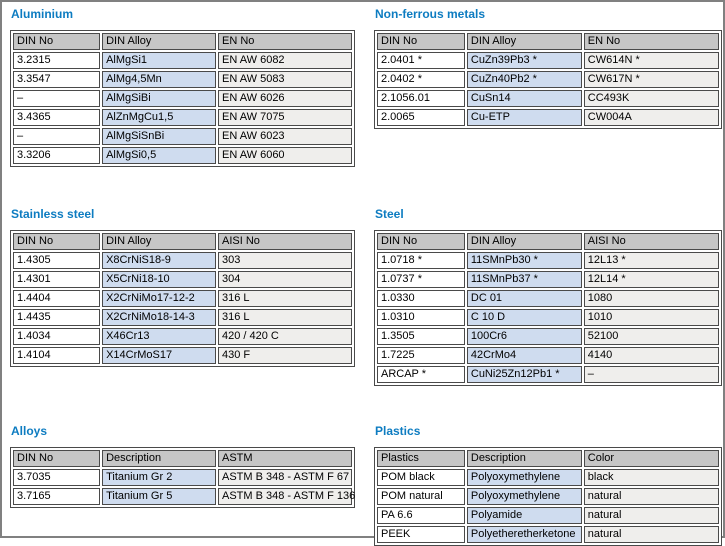  I want to click on table-cell: 52100, so click(651, 336).